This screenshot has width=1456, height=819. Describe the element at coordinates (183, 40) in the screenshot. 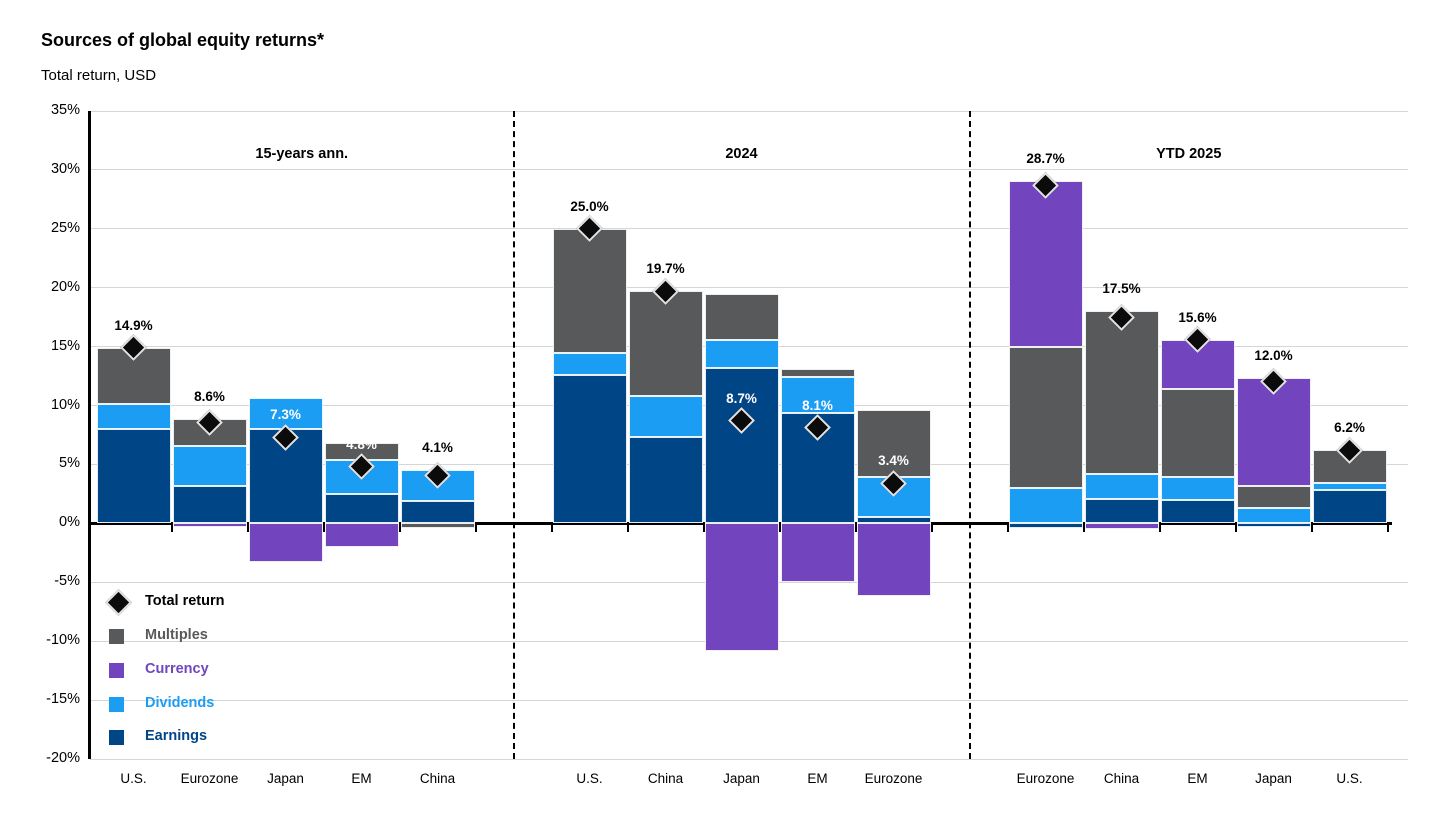

I see `chart-title: Sources of global equity returns*` at that location.